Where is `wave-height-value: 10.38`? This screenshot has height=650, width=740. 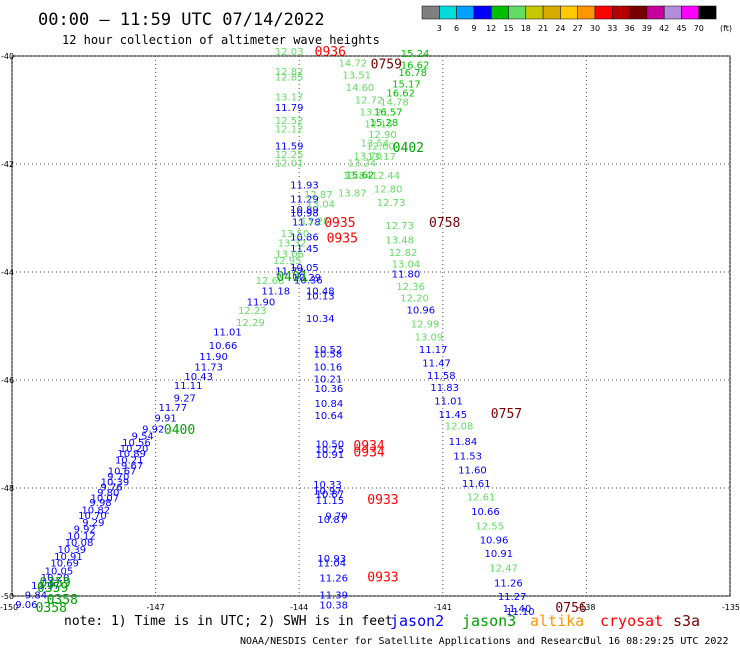
wave-height-value: 10.38 is located at coordinates (333, 605).